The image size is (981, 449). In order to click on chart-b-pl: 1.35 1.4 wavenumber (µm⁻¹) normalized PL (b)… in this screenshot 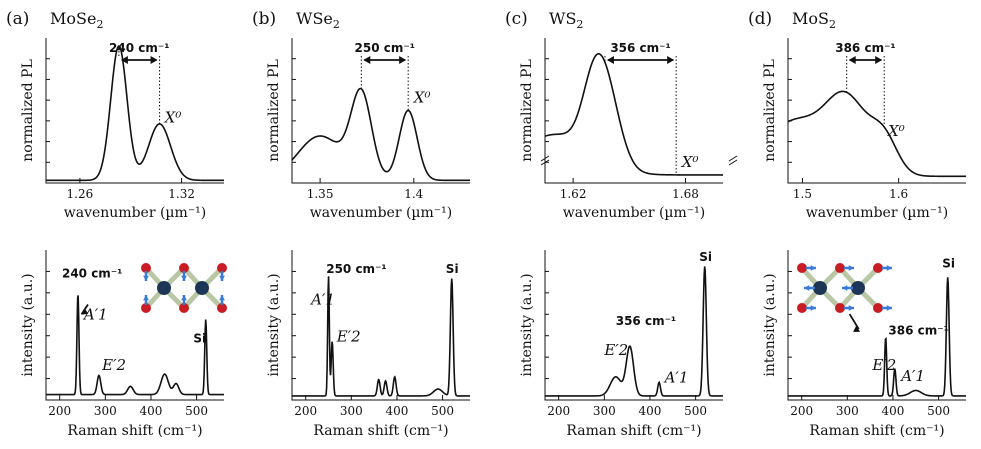, I will do `click(361, 115)`.